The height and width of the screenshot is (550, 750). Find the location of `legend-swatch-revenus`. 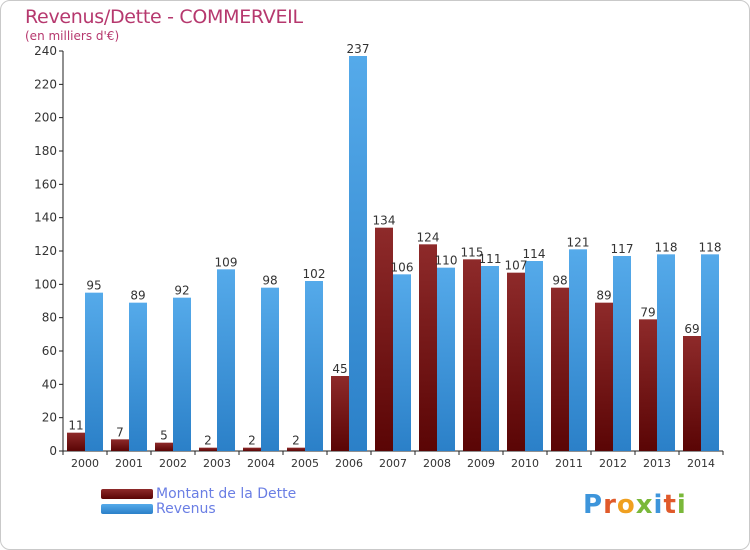

legend-swatch-revenus is located at coordinates (127, 509).